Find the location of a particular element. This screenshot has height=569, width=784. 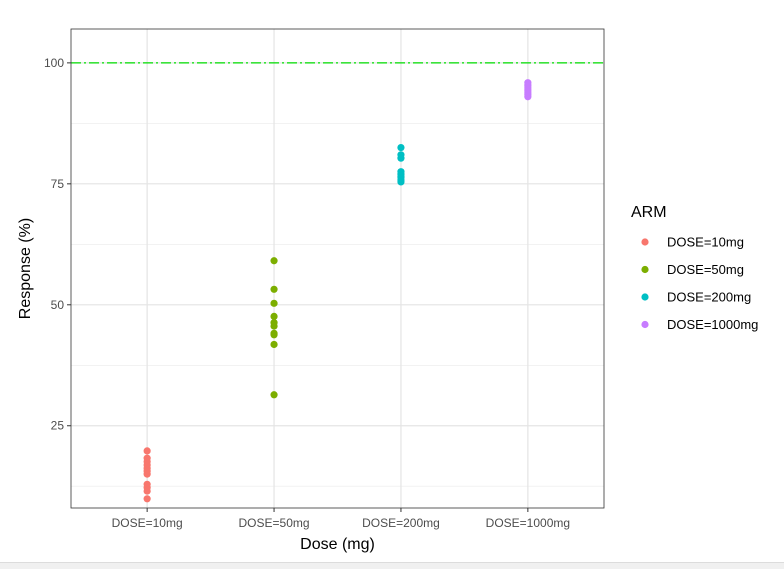

legend-label: DOSE=10mg is located at coordinates (705, 242).